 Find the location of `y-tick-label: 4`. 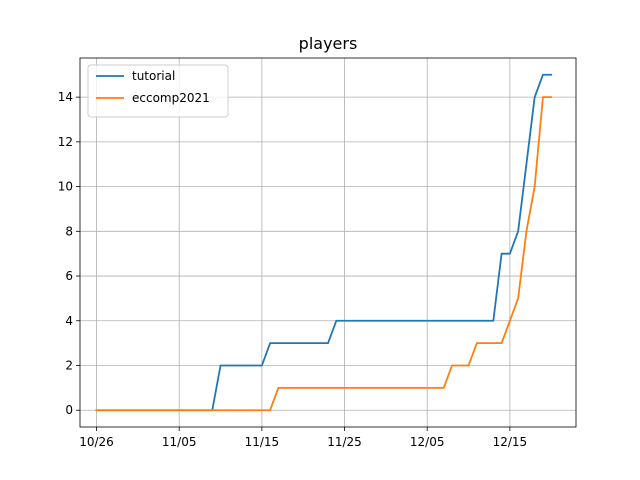

y-tick-label: 4 is located at coordinates (69, 321).